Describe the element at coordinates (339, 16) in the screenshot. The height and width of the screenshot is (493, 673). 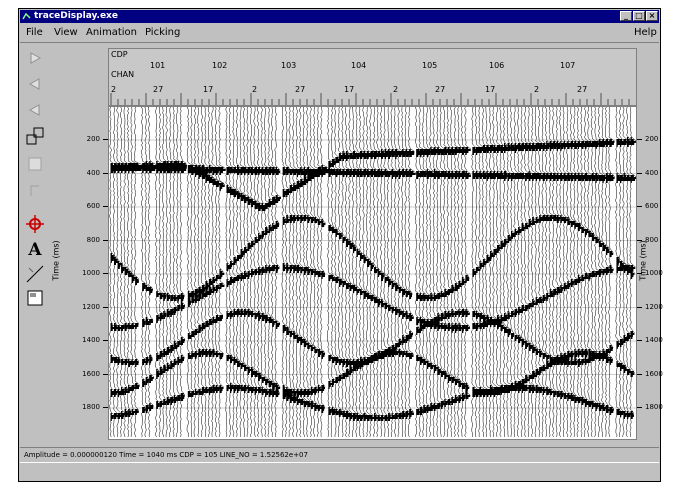
I see `title-bar: traceDisplay.exe _ □ ×` at that location.